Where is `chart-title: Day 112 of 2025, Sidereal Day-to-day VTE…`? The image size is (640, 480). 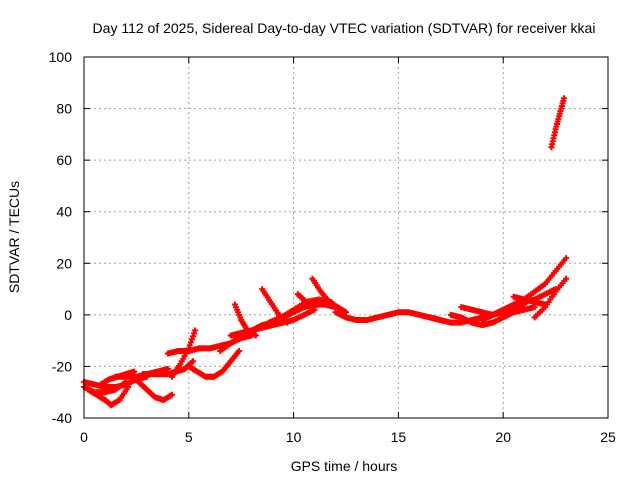
chart-title: Day 112 of 2025, Sidereal Day-to-day VTE… is located at coordinates (344, 28).